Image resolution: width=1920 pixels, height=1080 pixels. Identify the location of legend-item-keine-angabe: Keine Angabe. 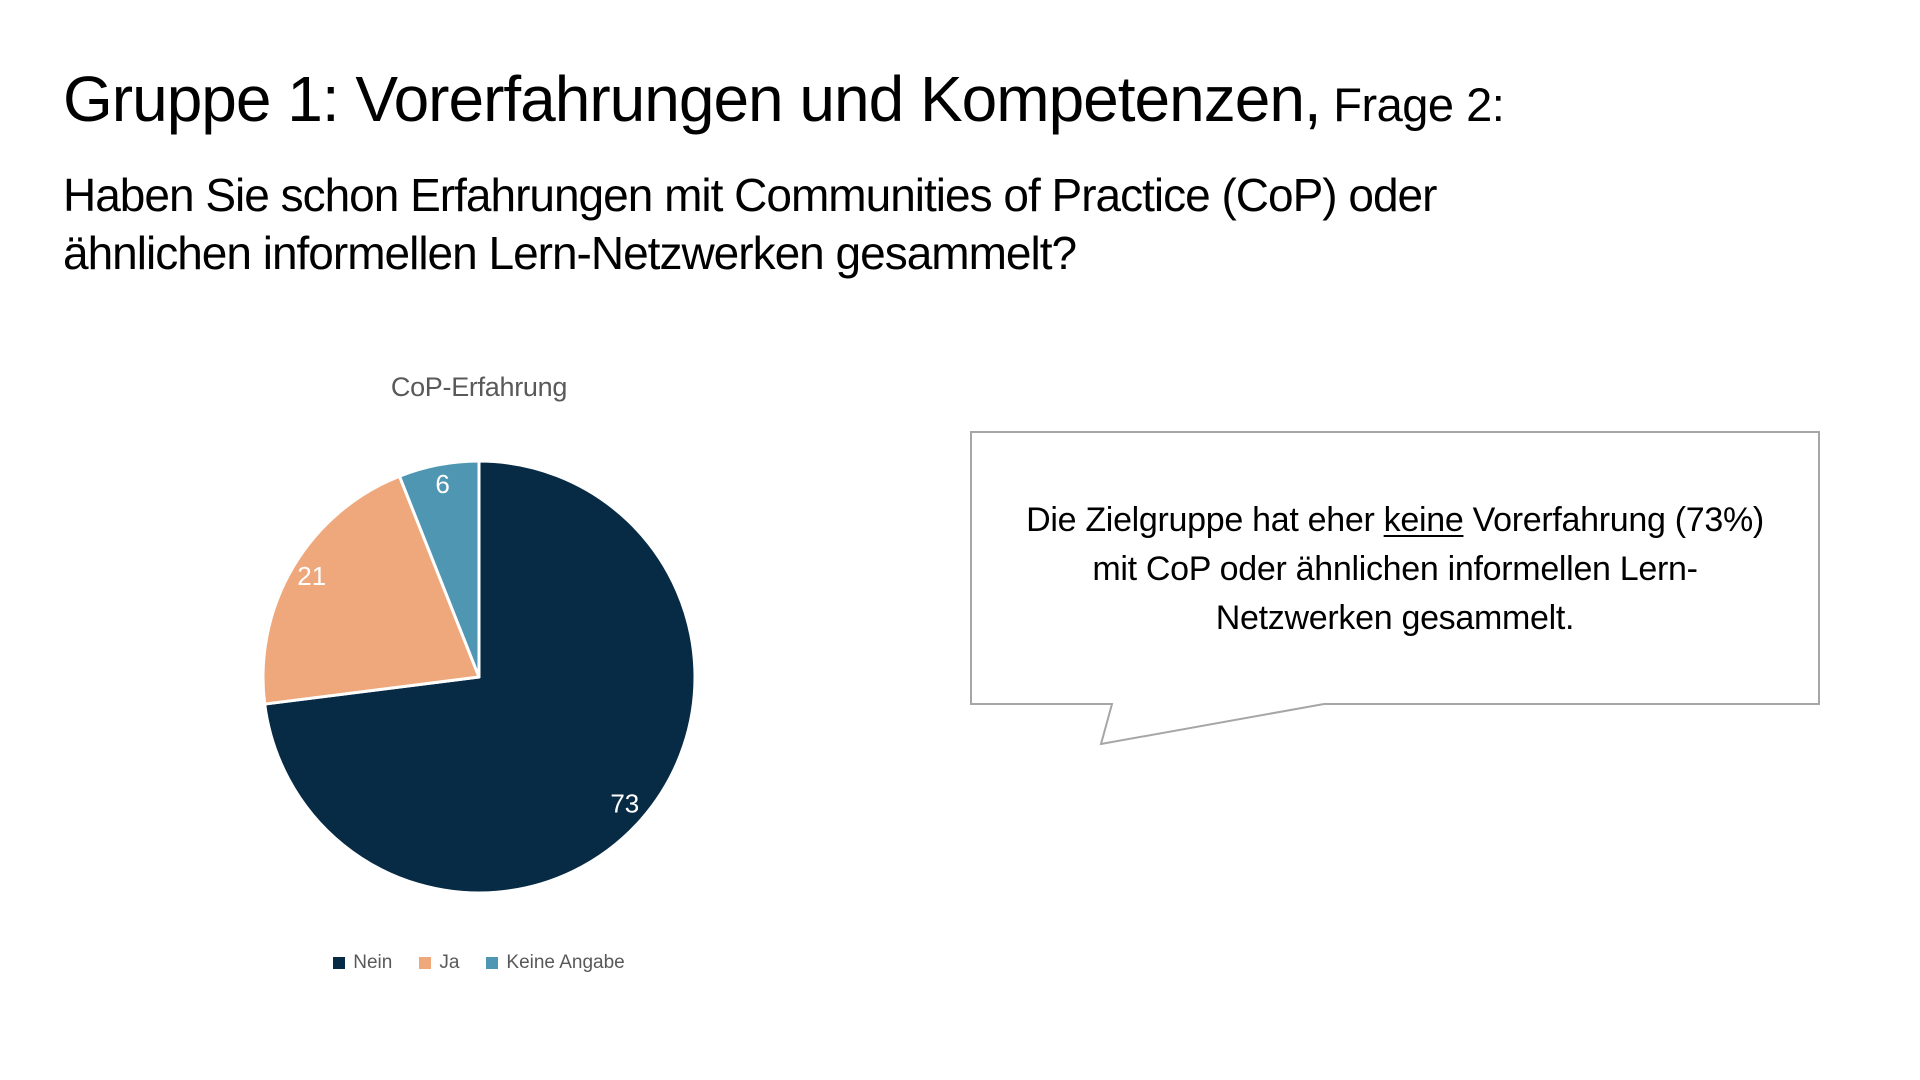
(555, 963).